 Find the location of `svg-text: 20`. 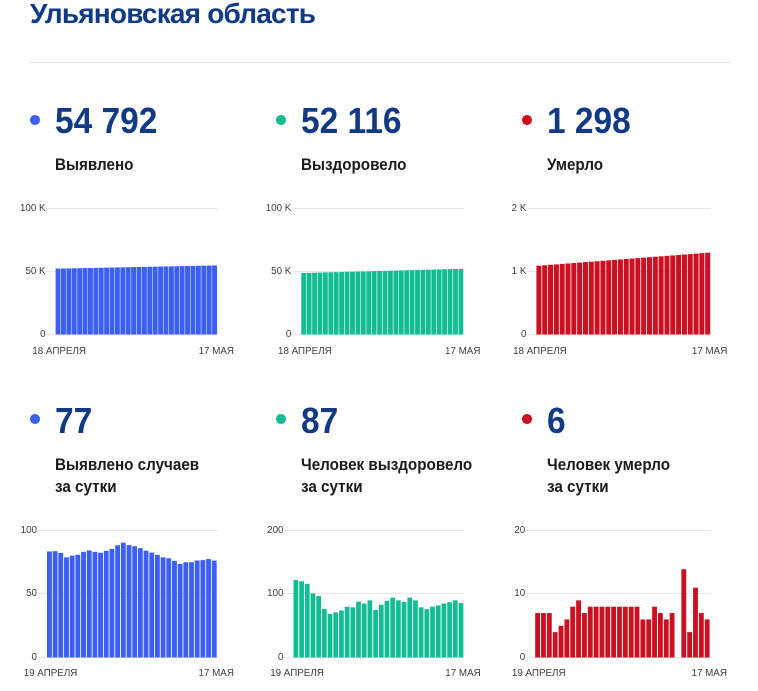

svg-text: 20 is located at coordinates (519, 530).